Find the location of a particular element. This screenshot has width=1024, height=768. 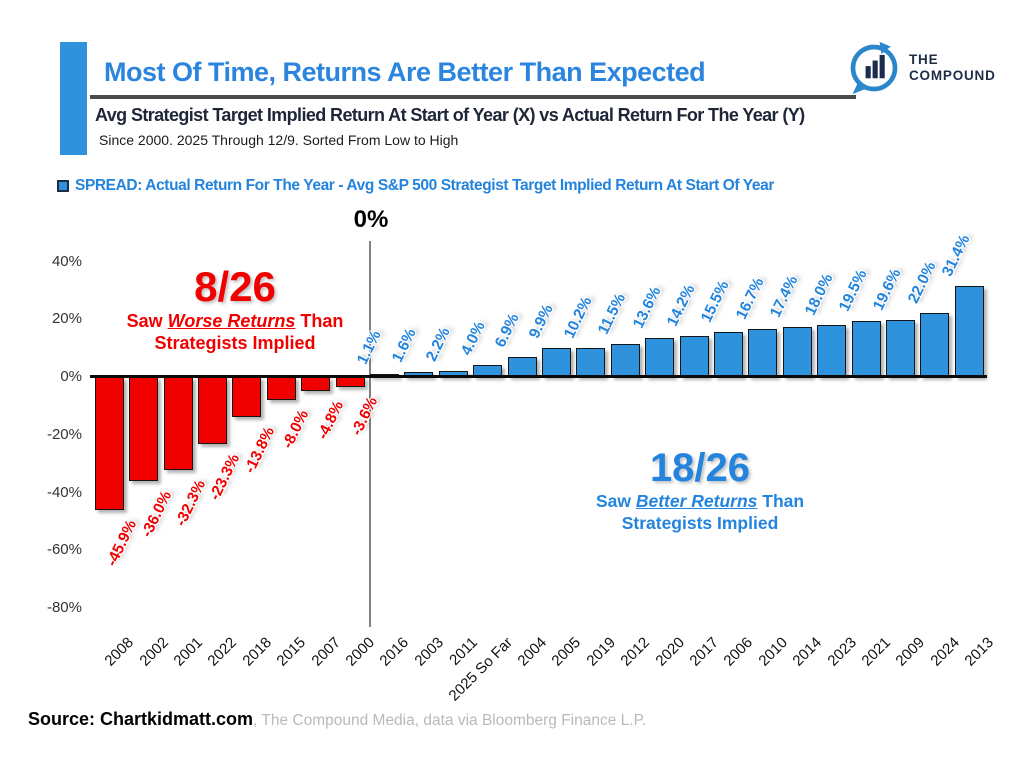

bar-2019 is located at coordinates (591, 362).